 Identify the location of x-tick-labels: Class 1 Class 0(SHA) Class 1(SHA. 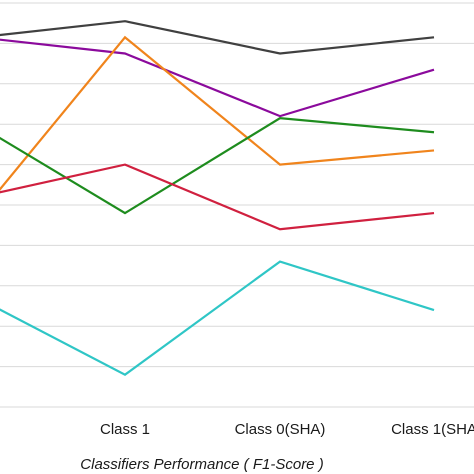
(287, 429).